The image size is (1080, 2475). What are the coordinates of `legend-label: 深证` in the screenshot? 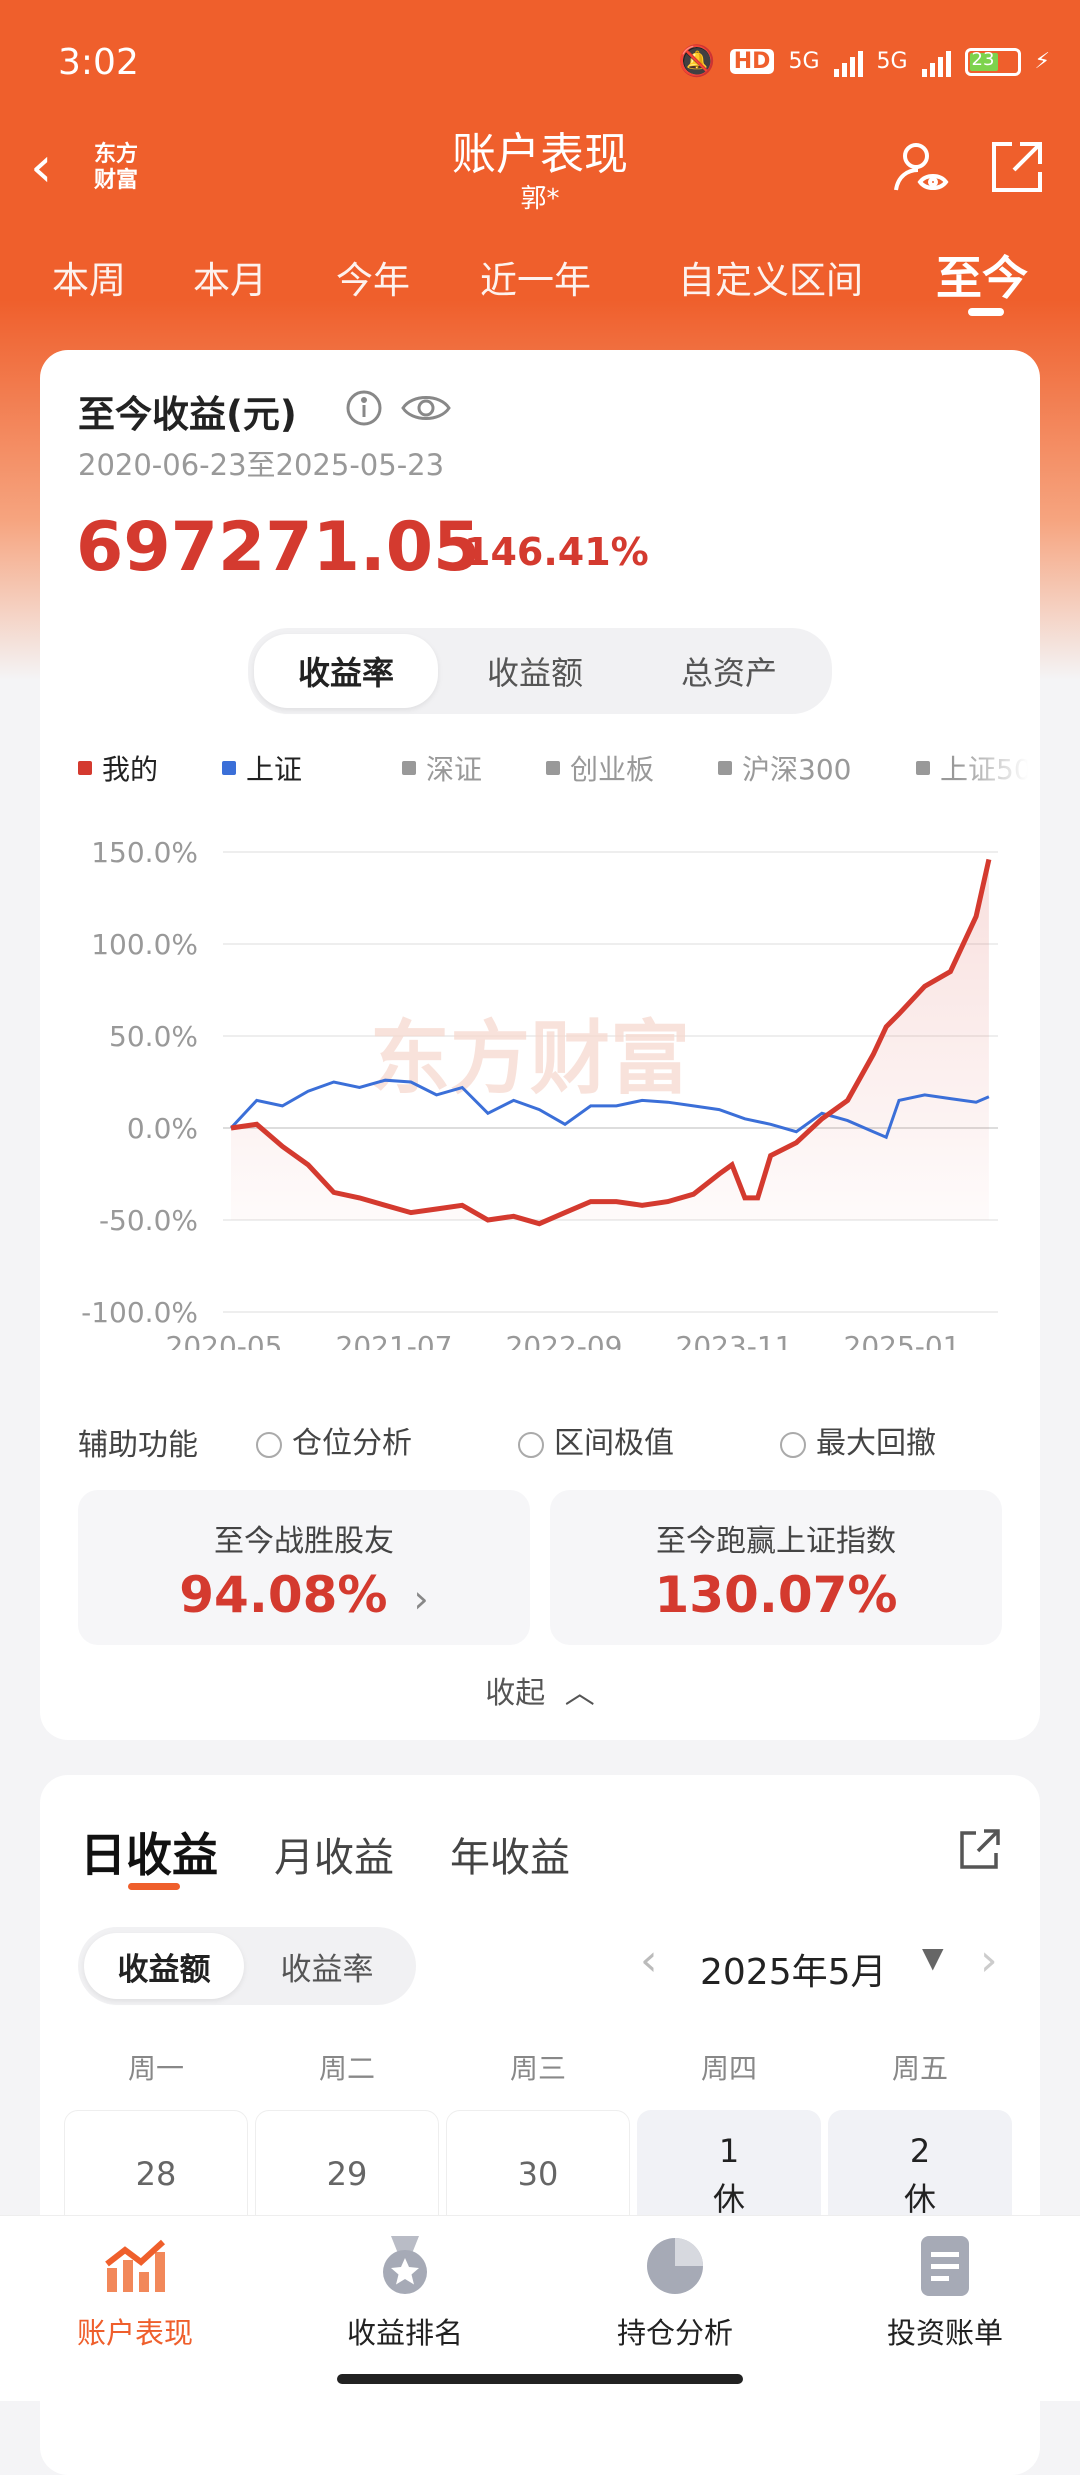 It's located at (454, 769).